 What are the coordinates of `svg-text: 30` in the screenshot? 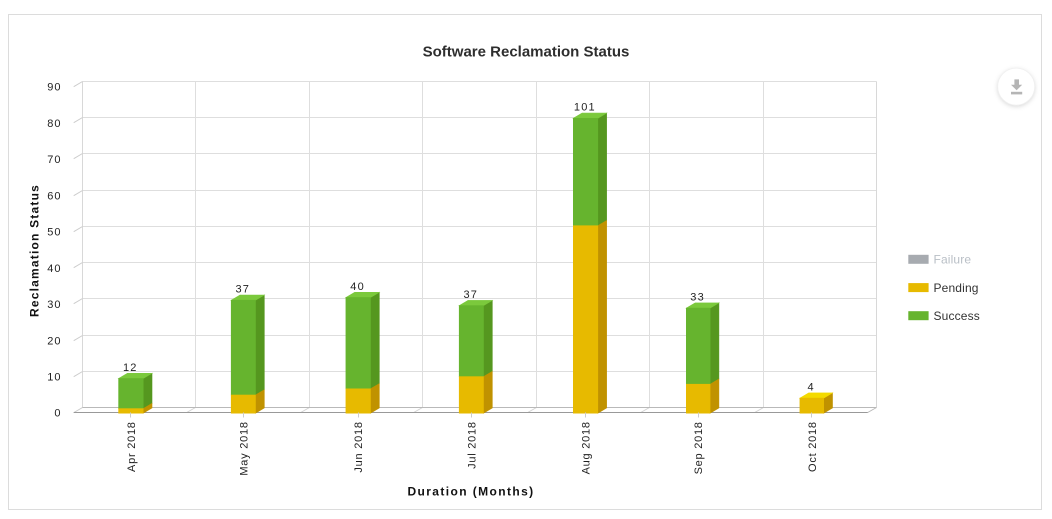 It's located at (54, 305).